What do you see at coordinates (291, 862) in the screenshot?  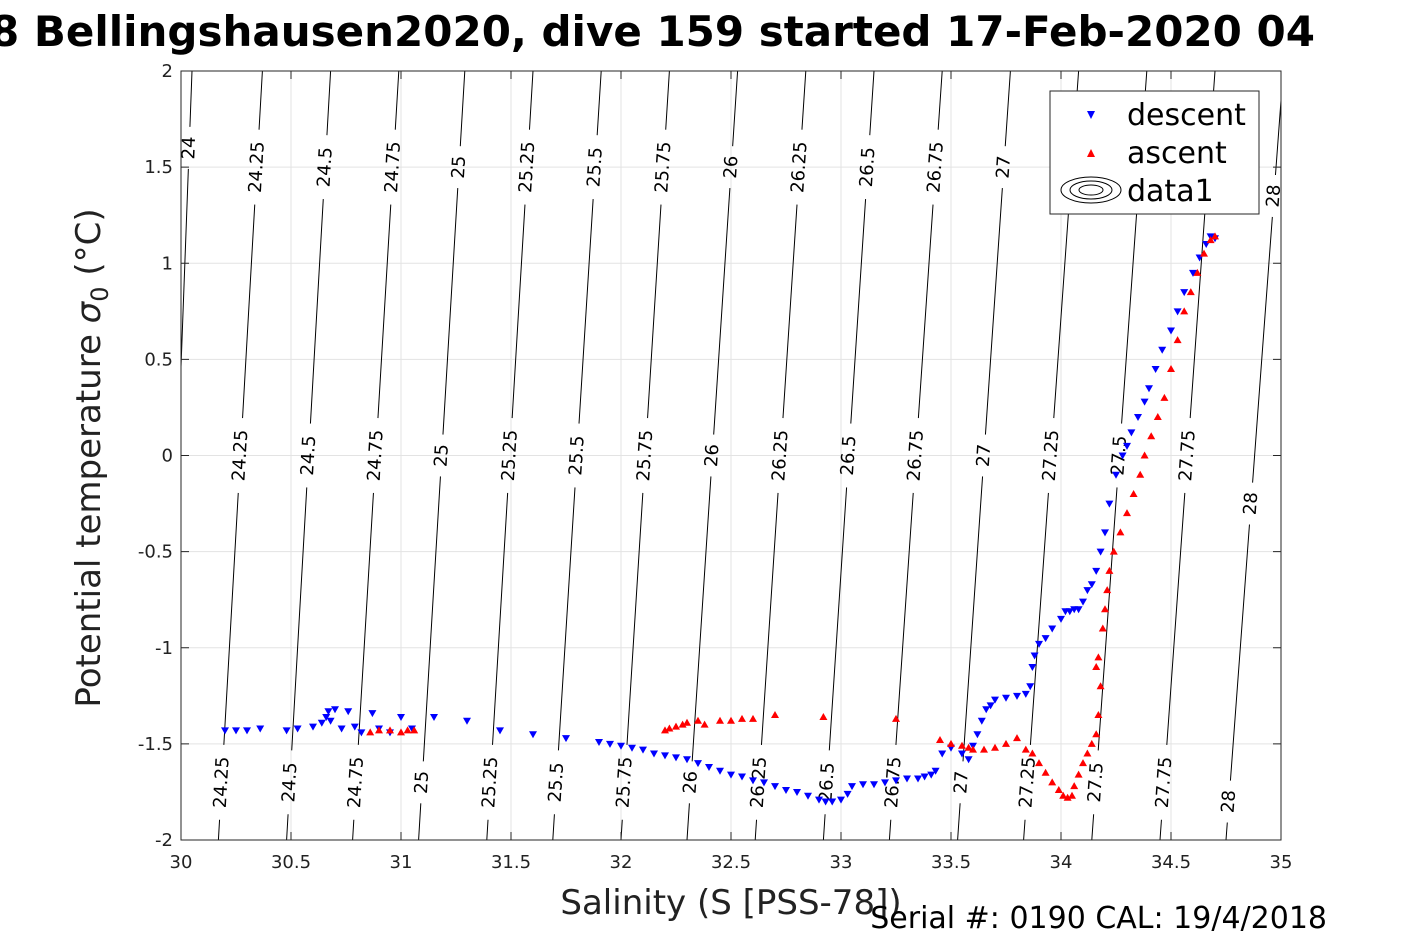 I see `x-tick-label: 30.5` at bounding box center [291, 862].